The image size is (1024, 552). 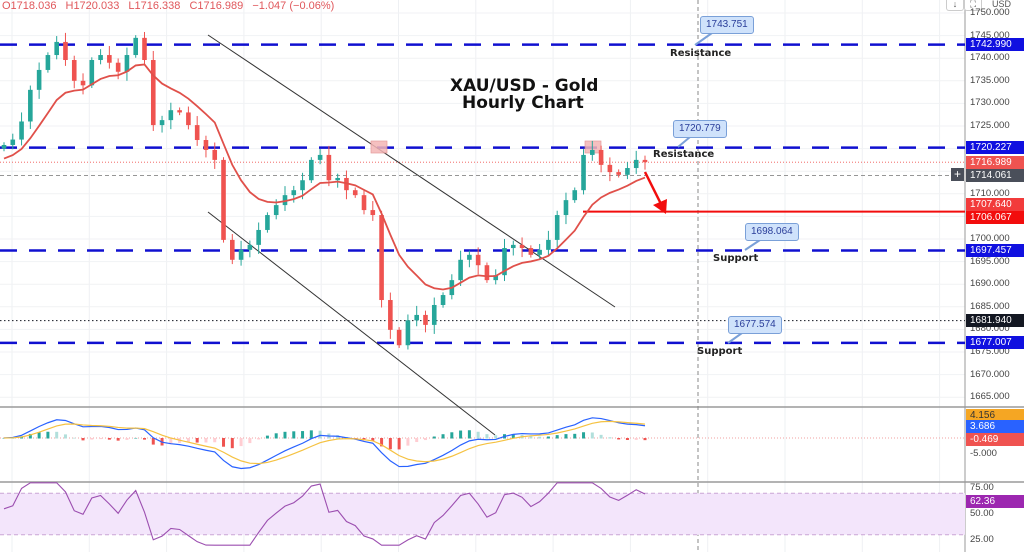 I want to click on price-tag: 1707.640, so click(x=995, y=204).